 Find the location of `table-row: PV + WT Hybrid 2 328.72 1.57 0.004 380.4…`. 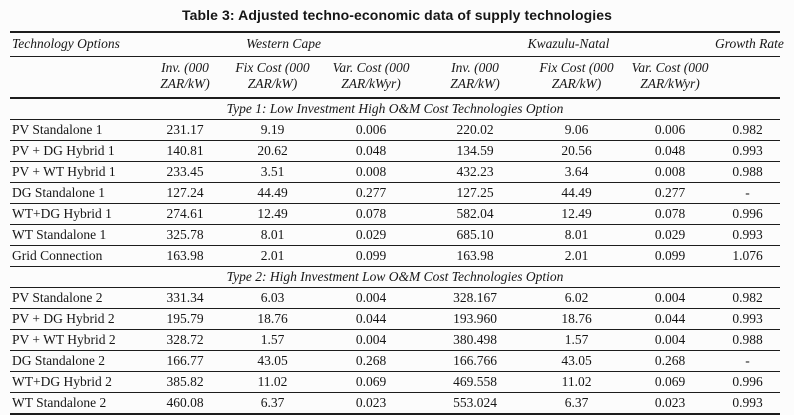

table-row: PV + WT Hybrid 2 328.72 1.57 0.004 380.4… is located at coordinates (395, 340).